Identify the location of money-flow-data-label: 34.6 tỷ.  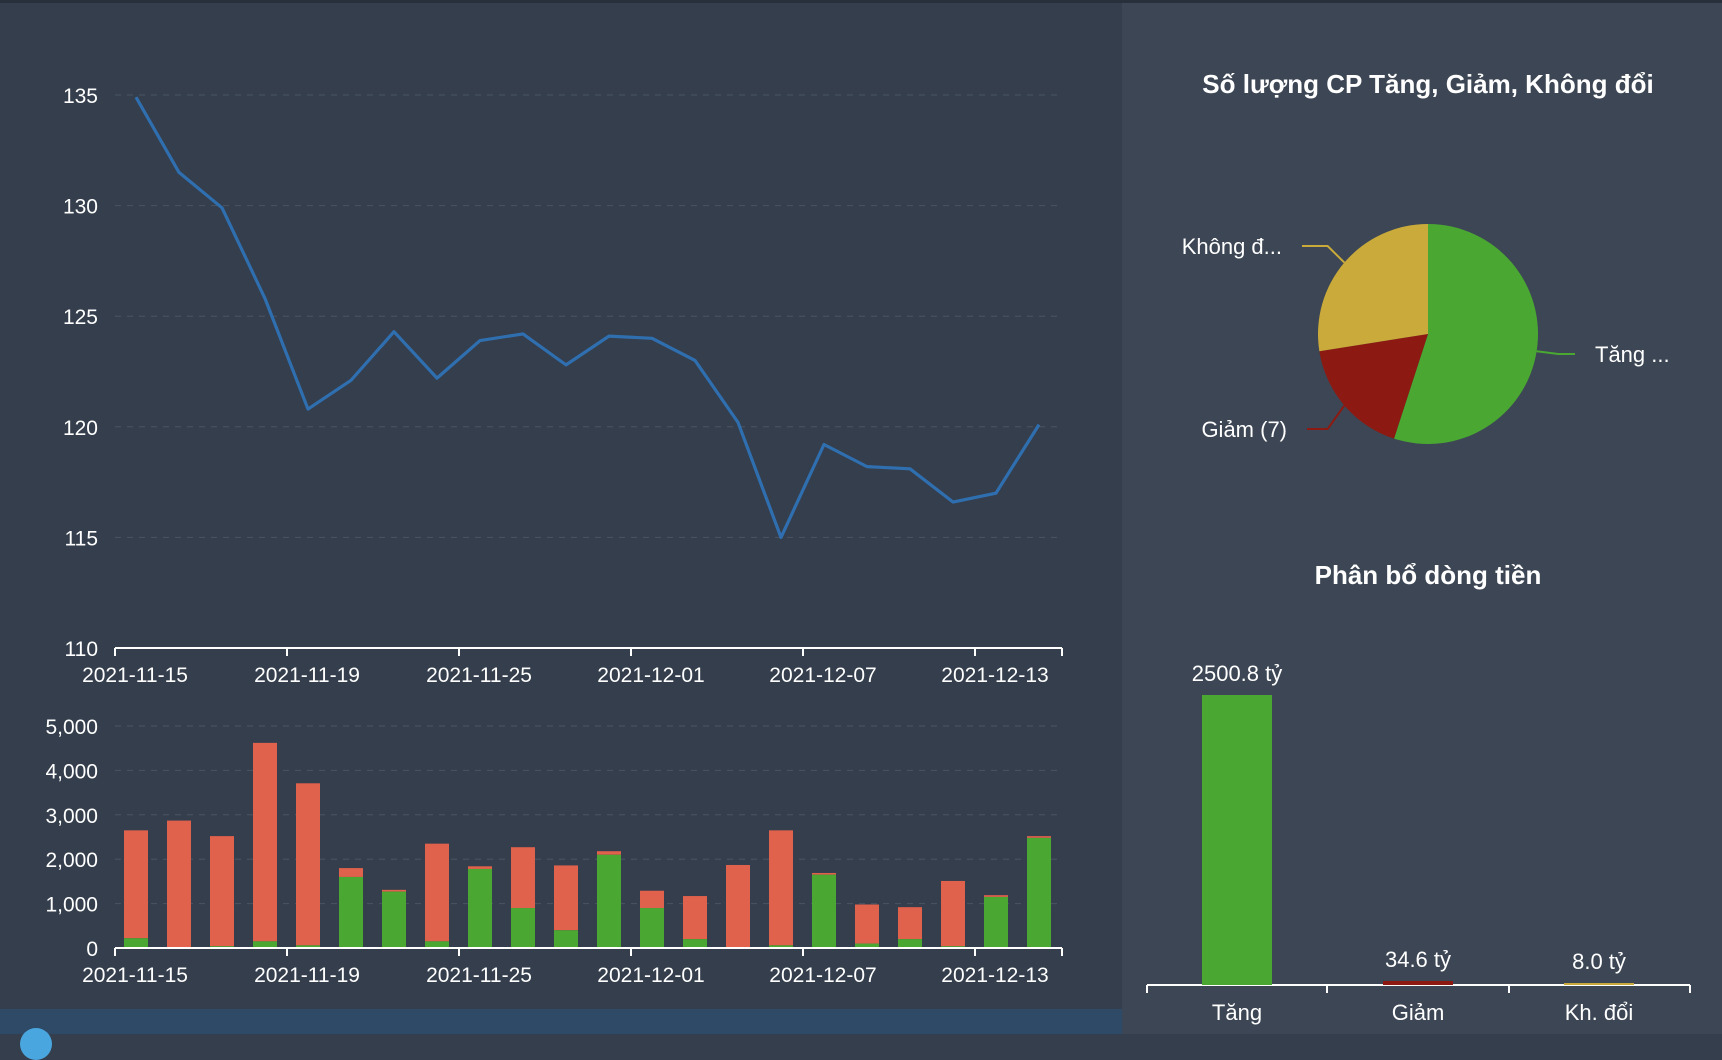
(1418, 959).